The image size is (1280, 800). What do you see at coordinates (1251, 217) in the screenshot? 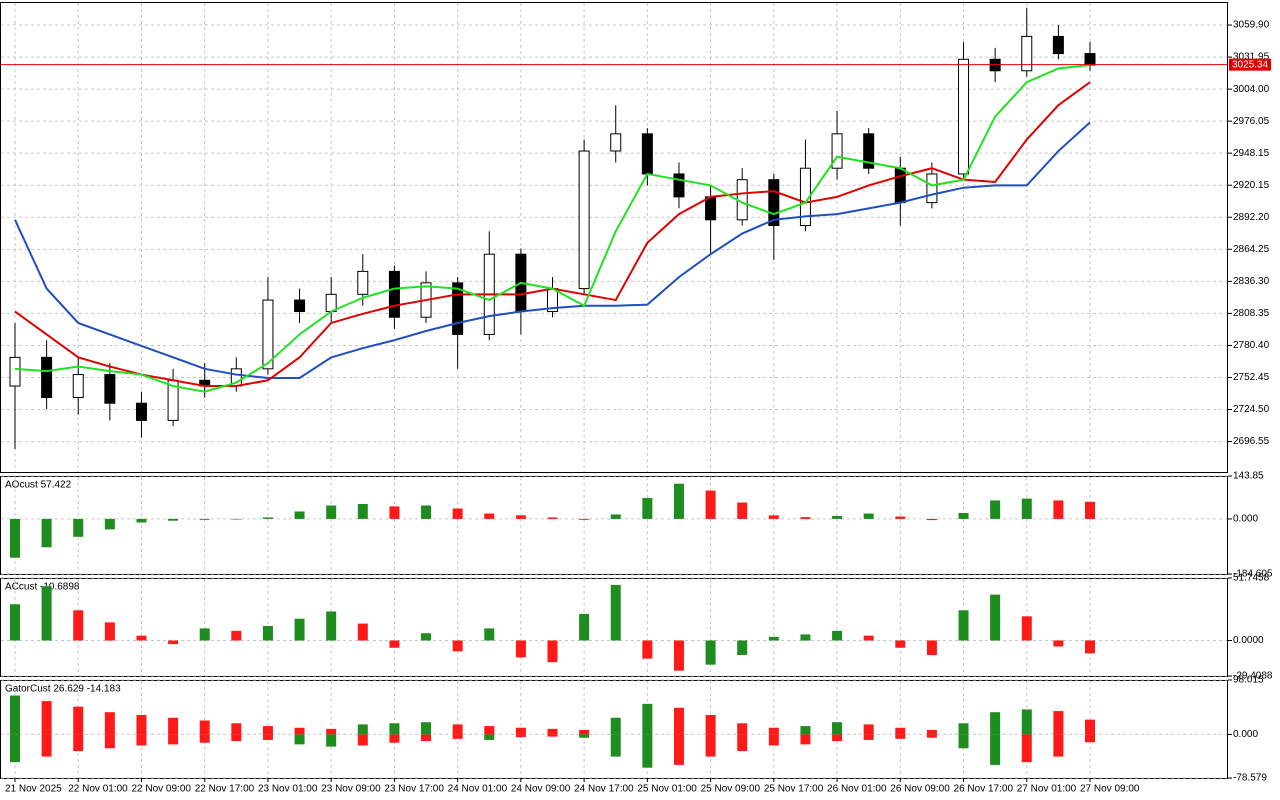
I see `y-tick-label: 2892.20` at bounding box center [1251, 217].